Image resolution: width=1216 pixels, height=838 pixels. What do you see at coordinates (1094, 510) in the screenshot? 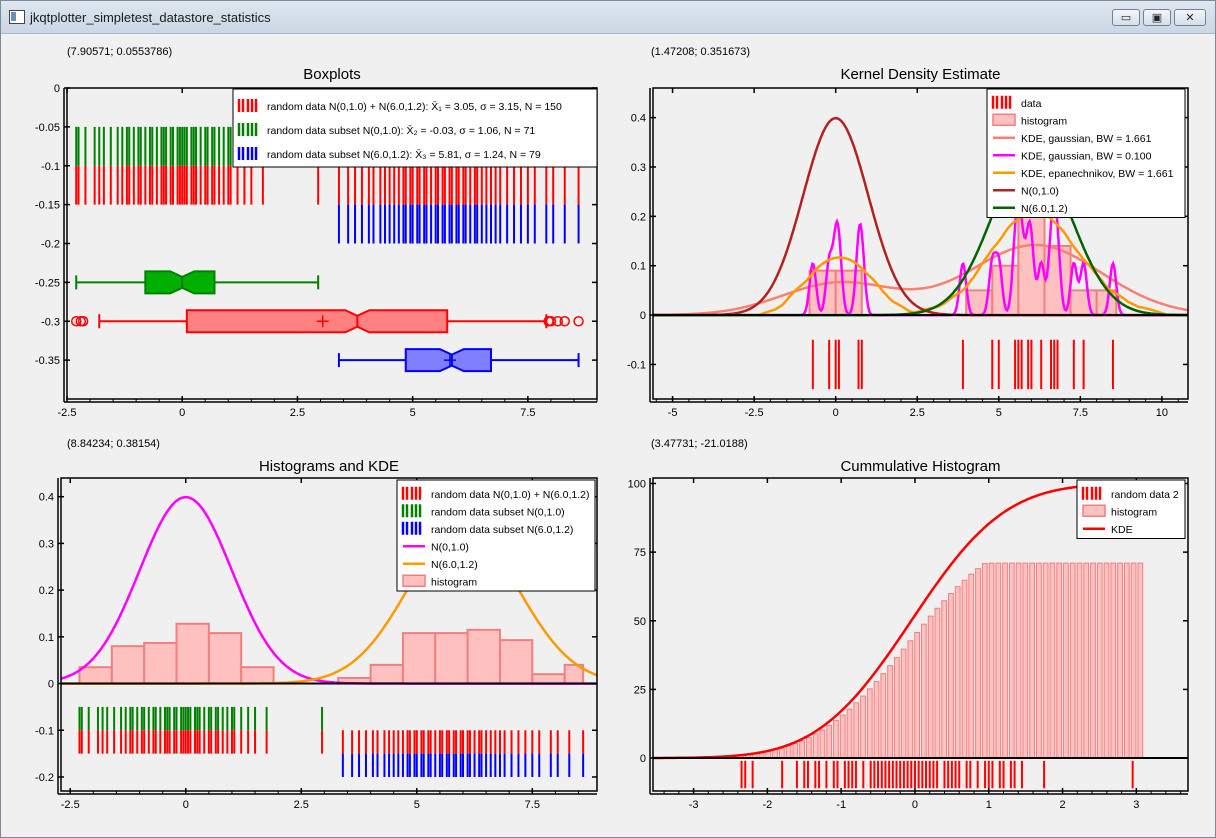
I see `cum-legend-swatch` at bounding box center [1094, 510].